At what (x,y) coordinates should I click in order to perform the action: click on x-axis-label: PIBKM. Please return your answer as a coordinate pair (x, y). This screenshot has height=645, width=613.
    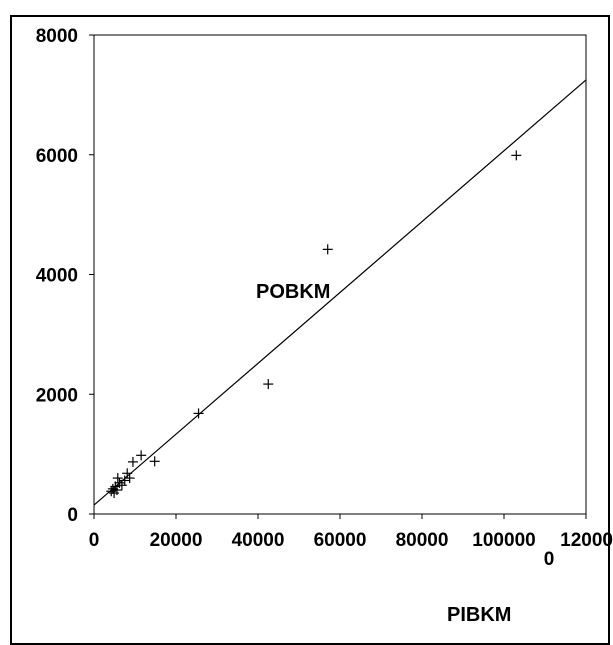
    Looking at the image, I should click on (479, 615).